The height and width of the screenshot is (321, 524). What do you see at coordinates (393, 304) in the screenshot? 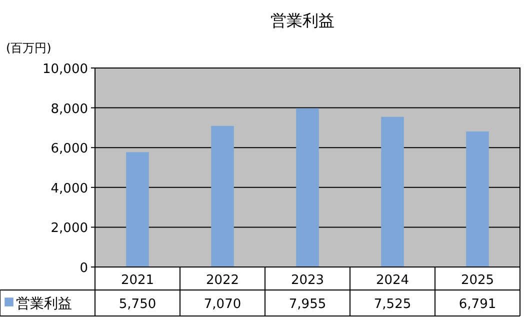
I see `data-label: 7,525` at bounding box center [393, 304].